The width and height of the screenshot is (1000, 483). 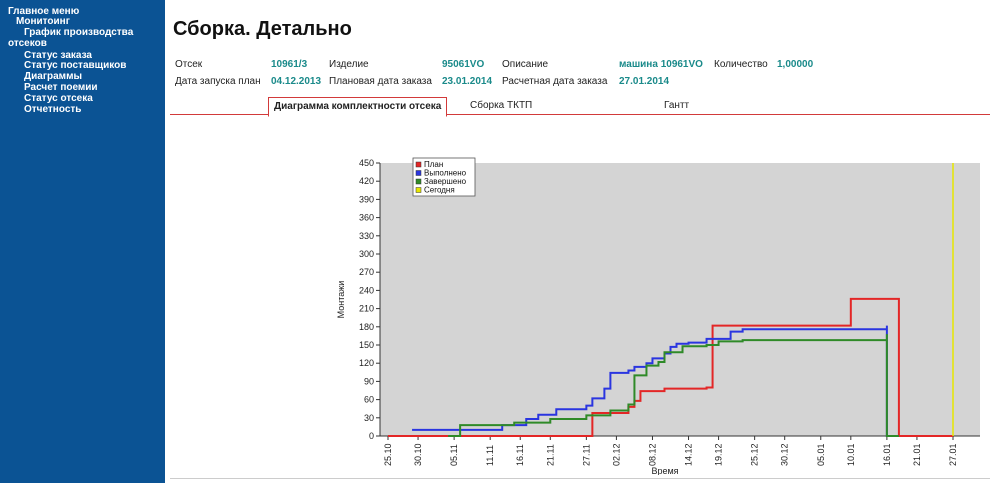 I want to click on x-tick-label: 08.12, so click(x=652, y=454).